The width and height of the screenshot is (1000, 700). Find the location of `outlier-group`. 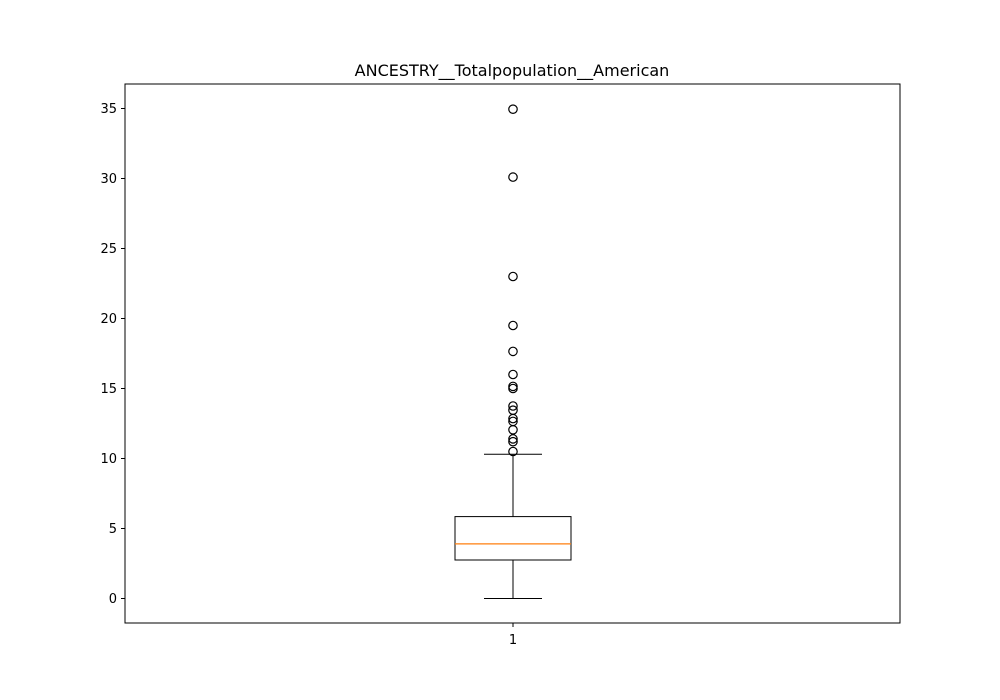

outlier-group is located at coordinates (513, 280).